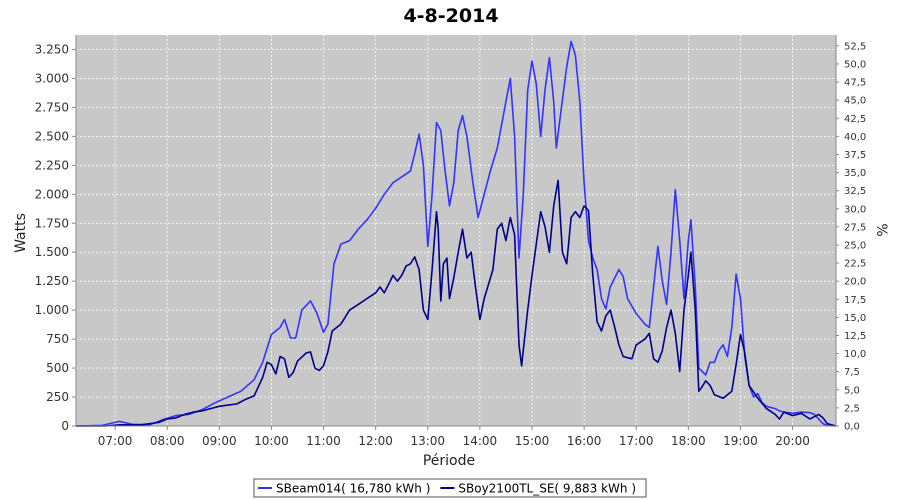 This screenshot has height=500, width=900. I want to click on y-tick-label: 2.500, so click(52, 136).